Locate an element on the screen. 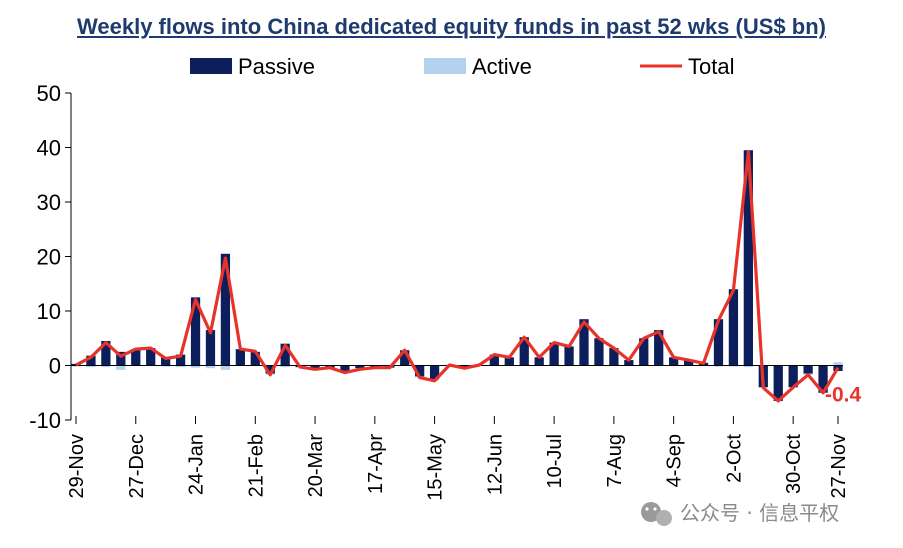 The height and width of the screenshot is (548, 903). y-tick-label: 0 is located at coordinates (55, 366).